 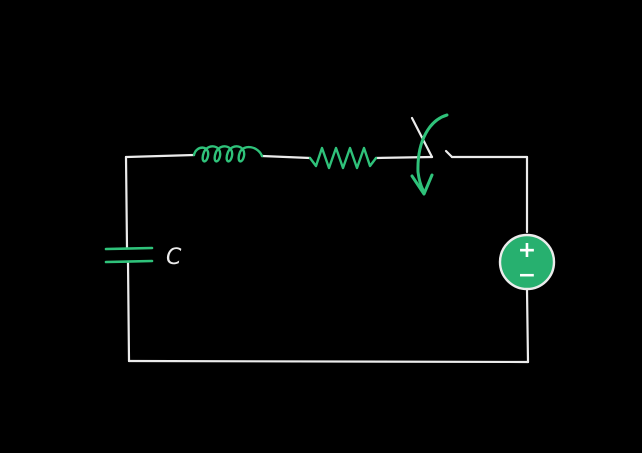 What do you see at coordinates (422, 137) in the screenshot?
I see `switch-blade` at bounding box center [422, 137].